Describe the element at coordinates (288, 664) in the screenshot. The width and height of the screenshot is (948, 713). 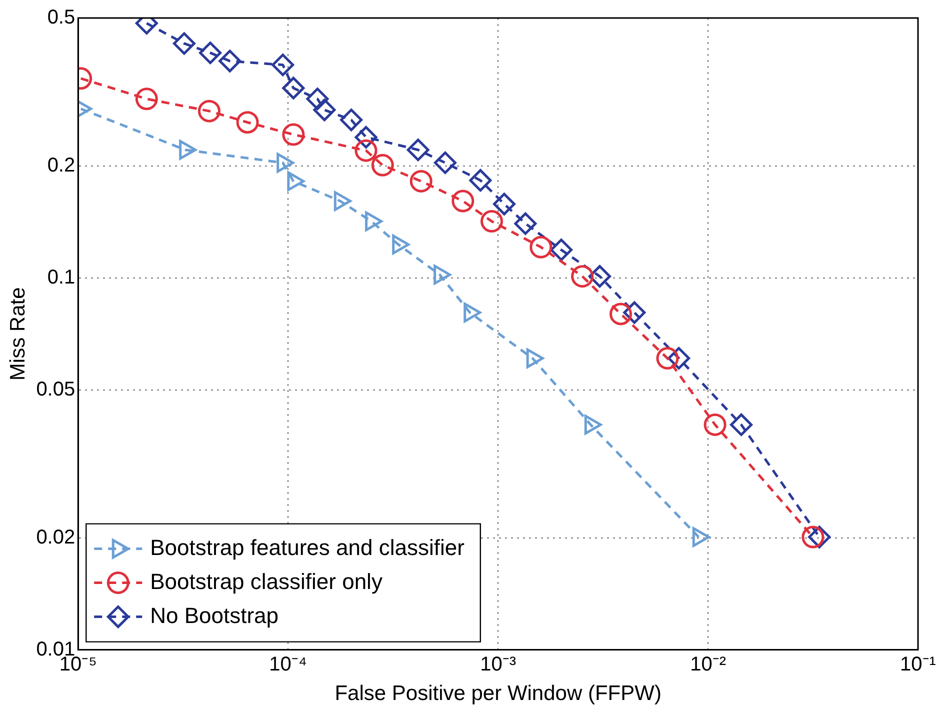
I see `x-tick-label: 10⁻⁴` at that location.